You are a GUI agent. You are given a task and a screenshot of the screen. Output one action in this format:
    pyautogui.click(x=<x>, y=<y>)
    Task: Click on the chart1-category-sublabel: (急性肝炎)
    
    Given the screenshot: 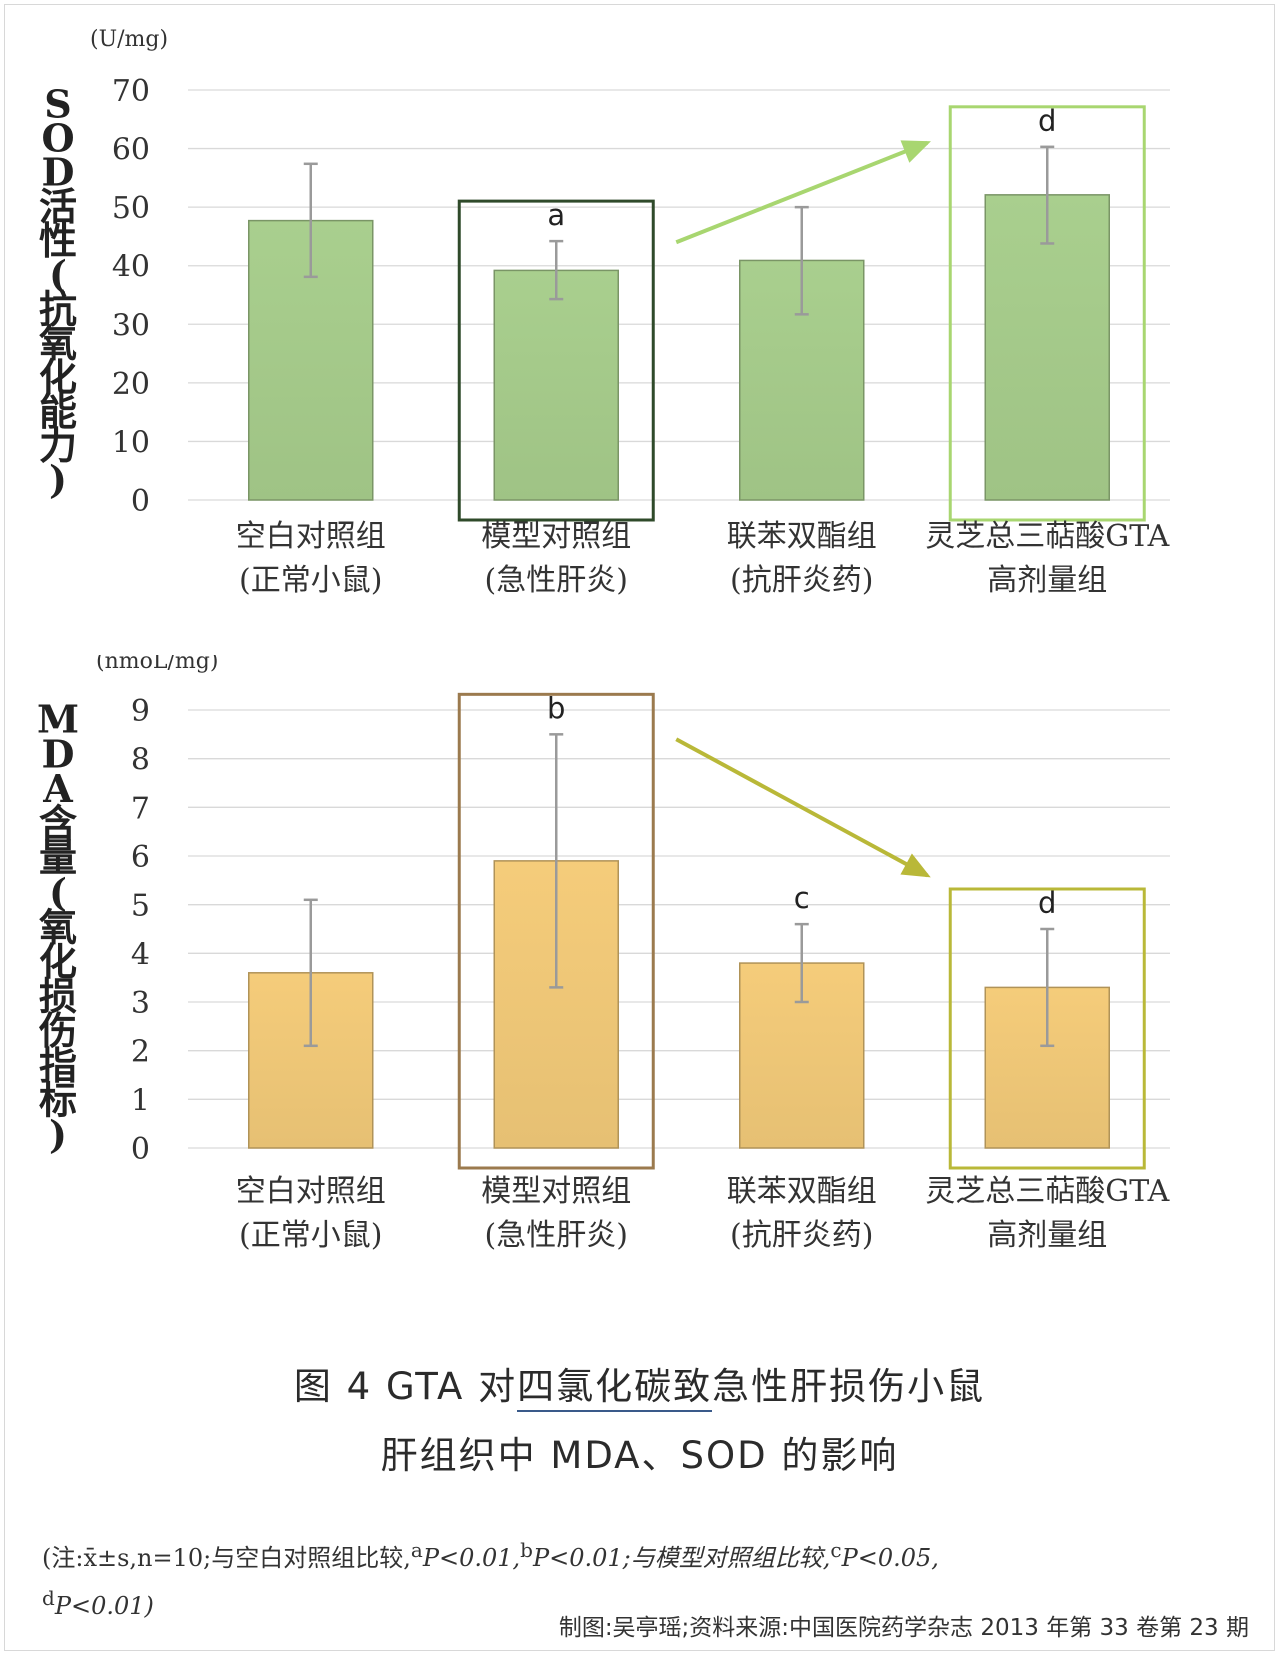 What is the action you would take?
    pyautogui.click(x=556, y=1235)
    